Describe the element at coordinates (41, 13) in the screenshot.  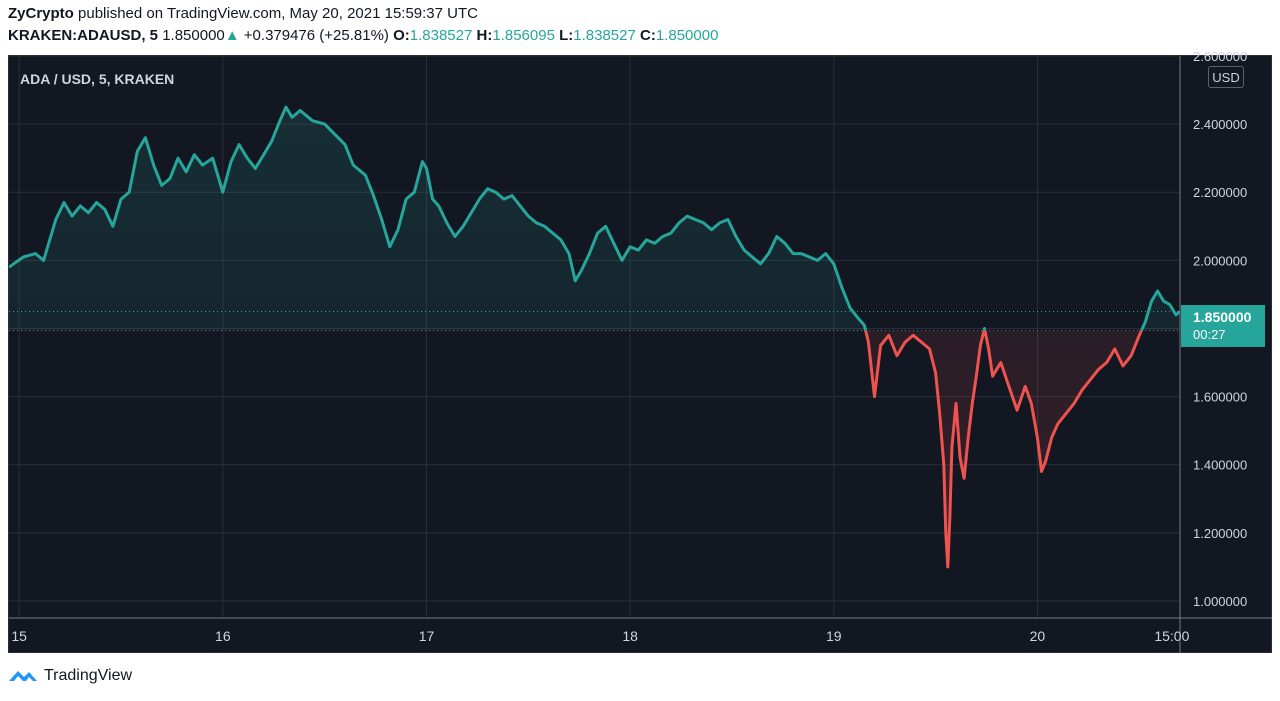
I see `author-name: ZyCrypto` at that location.